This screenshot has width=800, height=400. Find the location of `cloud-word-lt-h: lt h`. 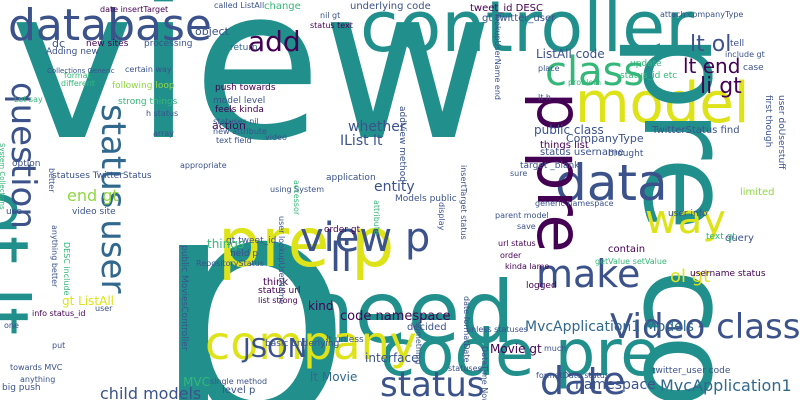

cloud-word-lt-h: lt h is located at coordinates (544, 97).